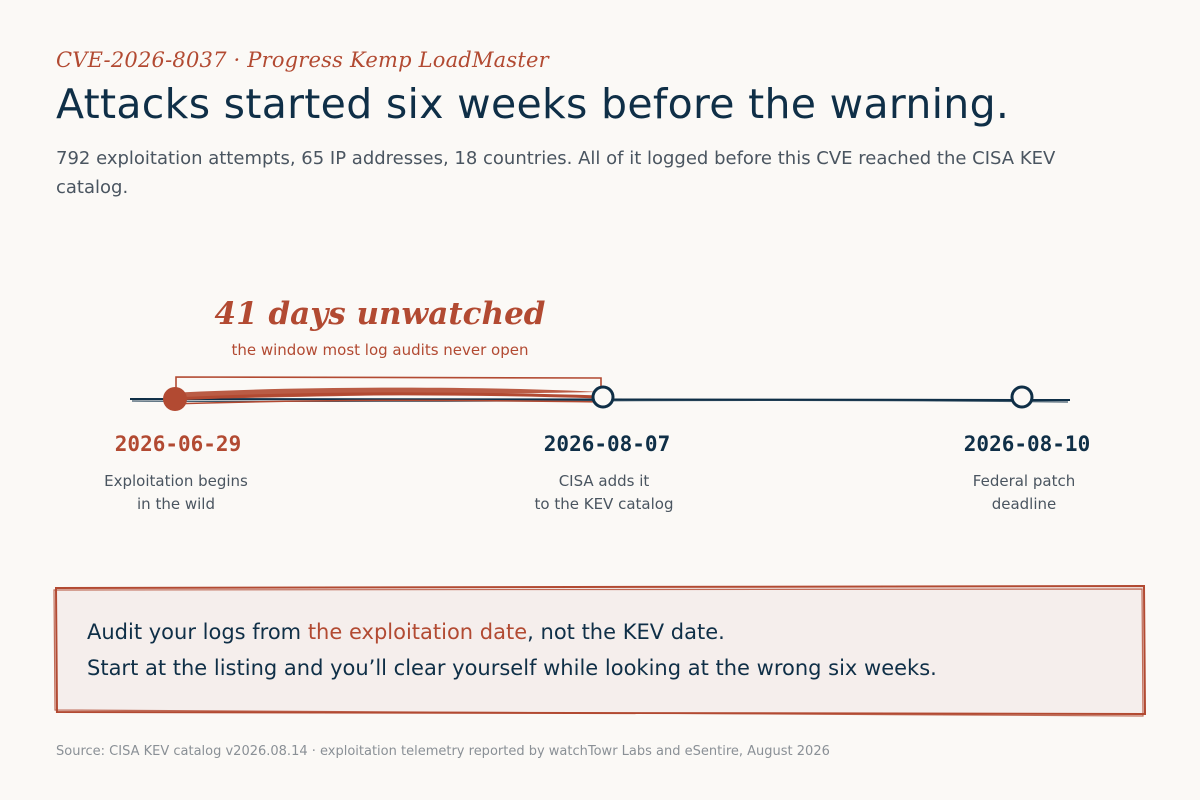 This screenshot has height=800, width=1200. What do you see at coordinates (1024, 504) in the screenshot?
I see `event-label-line: deadline` at bounding box center [1024, 504].